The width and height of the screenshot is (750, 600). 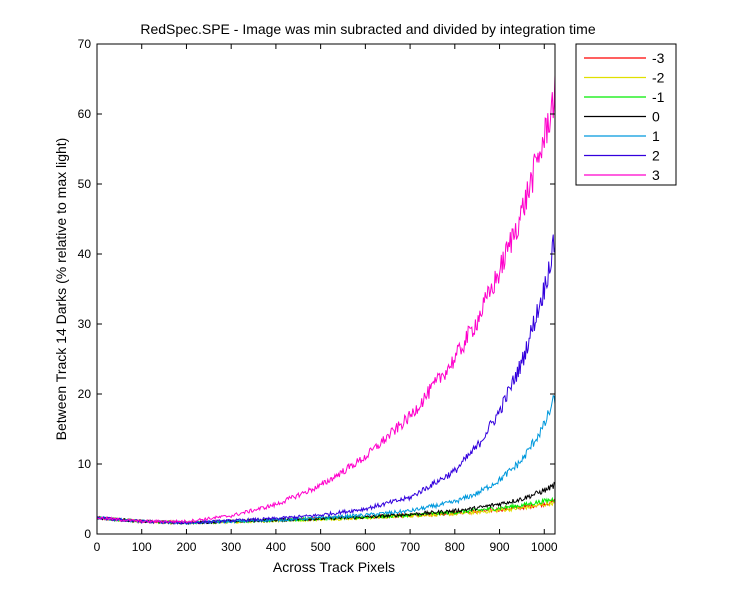 I want to click on x-tick-label: 700, so click(x=410, y=547).